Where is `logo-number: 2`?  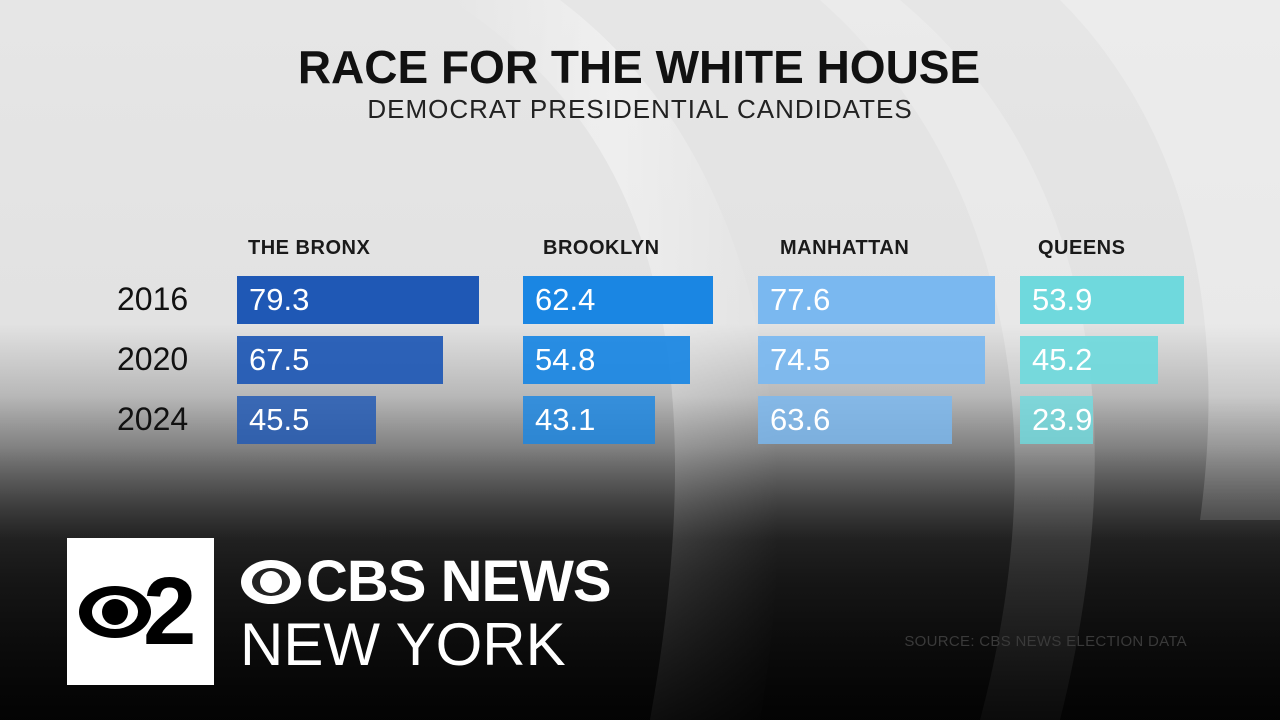
logo-number: 2 is located at coordinates (170, 611).